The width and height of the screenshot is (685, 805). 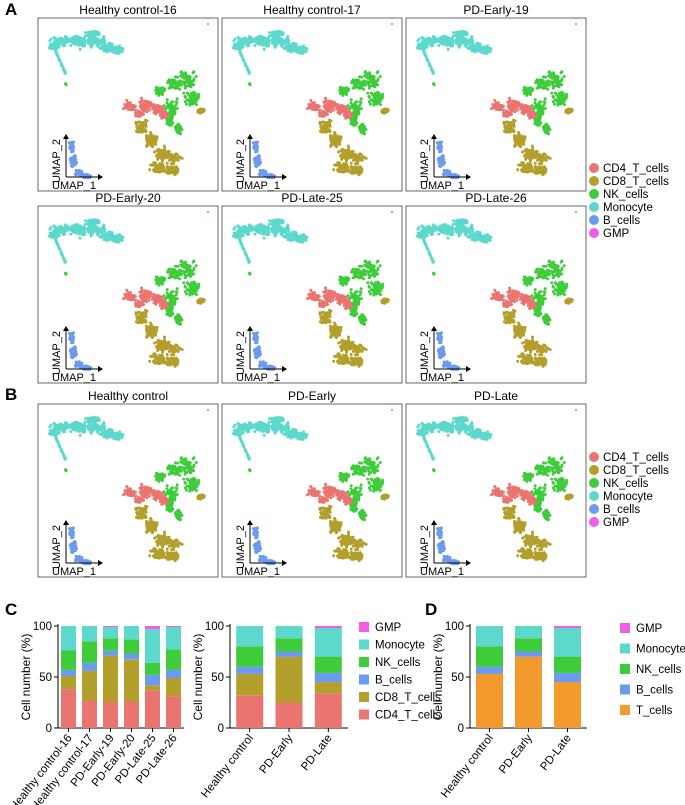 What do you see at coordinates (241, 161) in the screenshot?
I see `umap-ylabel: UMAP_2` at bounding box center [241, 161].